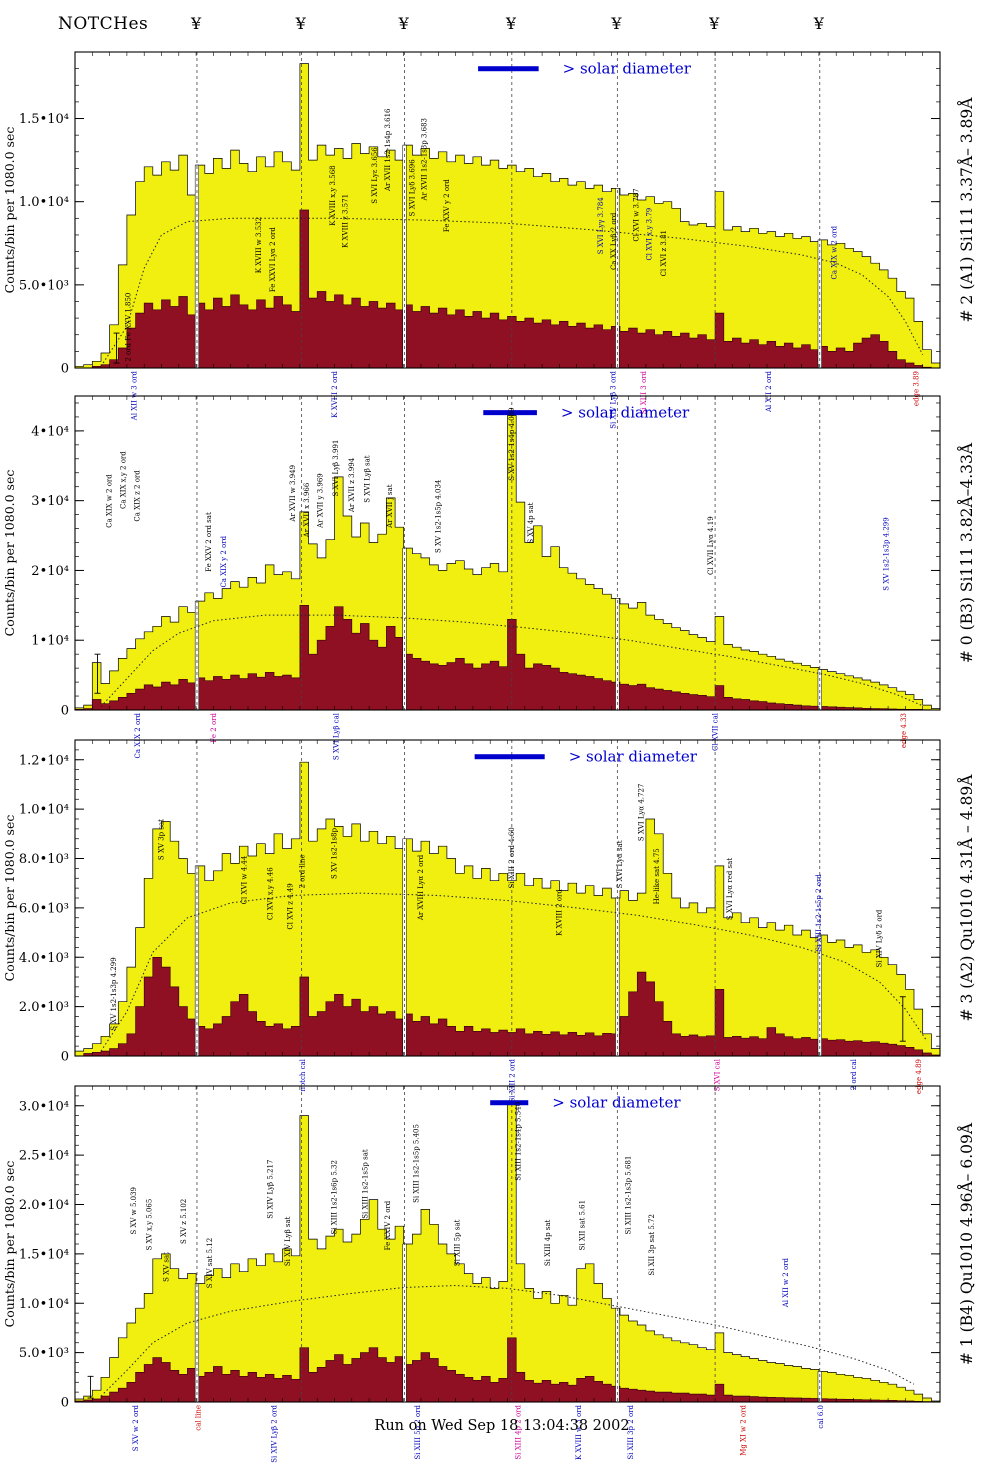 The width and height of the screenshot is (1004, 1476). Describe the element at coordinates (919, 1076) in the screenshot. I see `below-axis-label: edge 4.89` at that location.